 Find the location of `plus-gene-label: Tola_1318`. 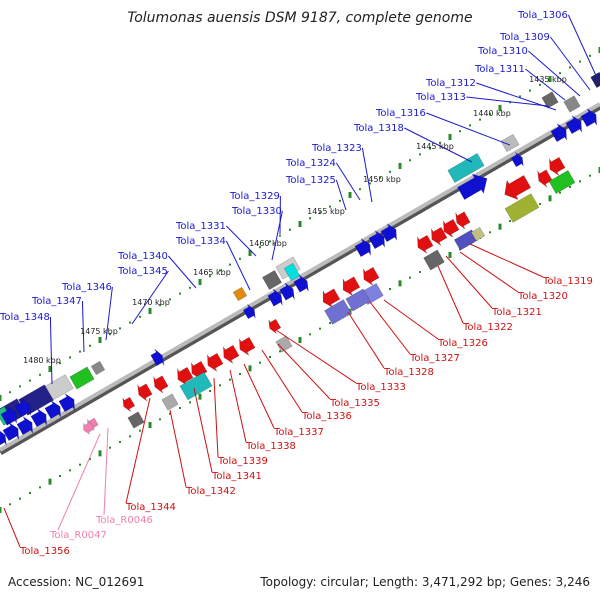

plus-gene-label: Tola_1318 is located at coordinates (378, 128).